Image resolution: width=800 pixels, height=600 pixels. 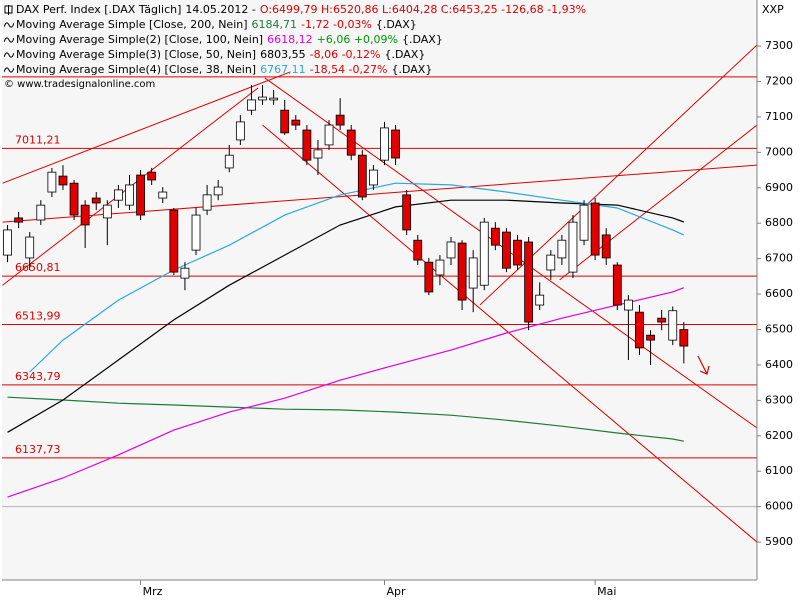 I want to click on y-tick-label: 7100, so click(x=779, y=116).